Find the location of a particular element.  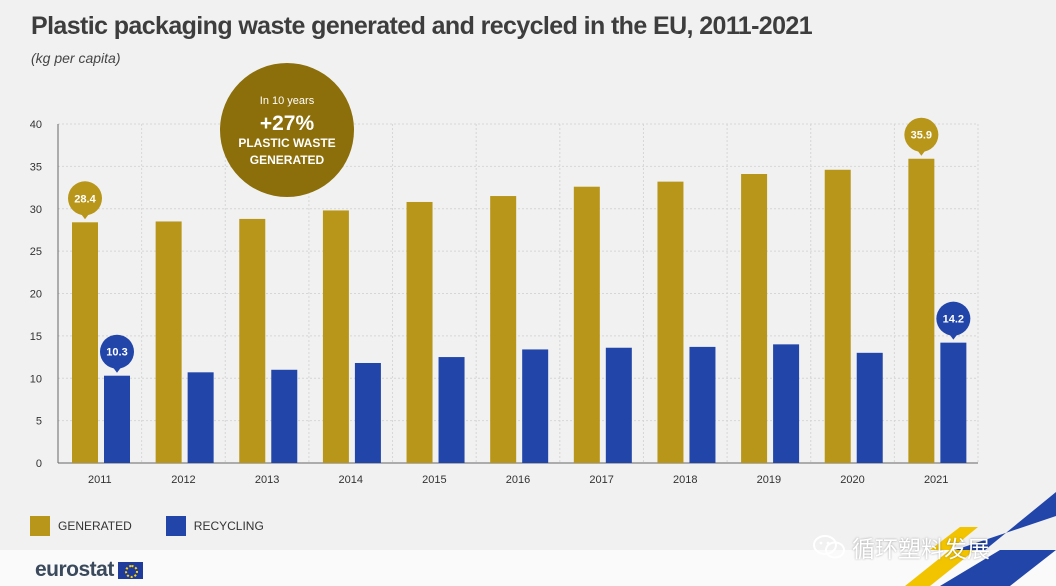

value-label-text: 14.2 is located at coordinates (953, 320).